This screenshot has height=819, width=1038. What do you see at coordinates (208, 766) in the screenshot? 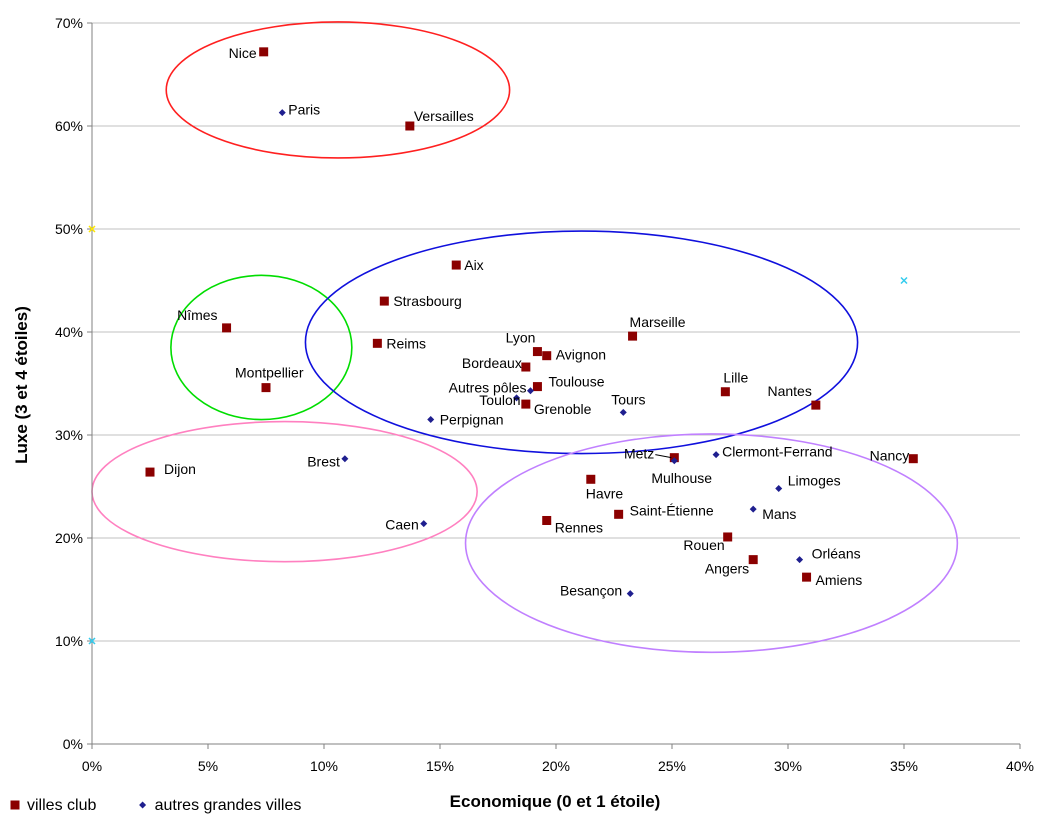
I see `x-tick-label: 5%` at bounding box center [208, 766].